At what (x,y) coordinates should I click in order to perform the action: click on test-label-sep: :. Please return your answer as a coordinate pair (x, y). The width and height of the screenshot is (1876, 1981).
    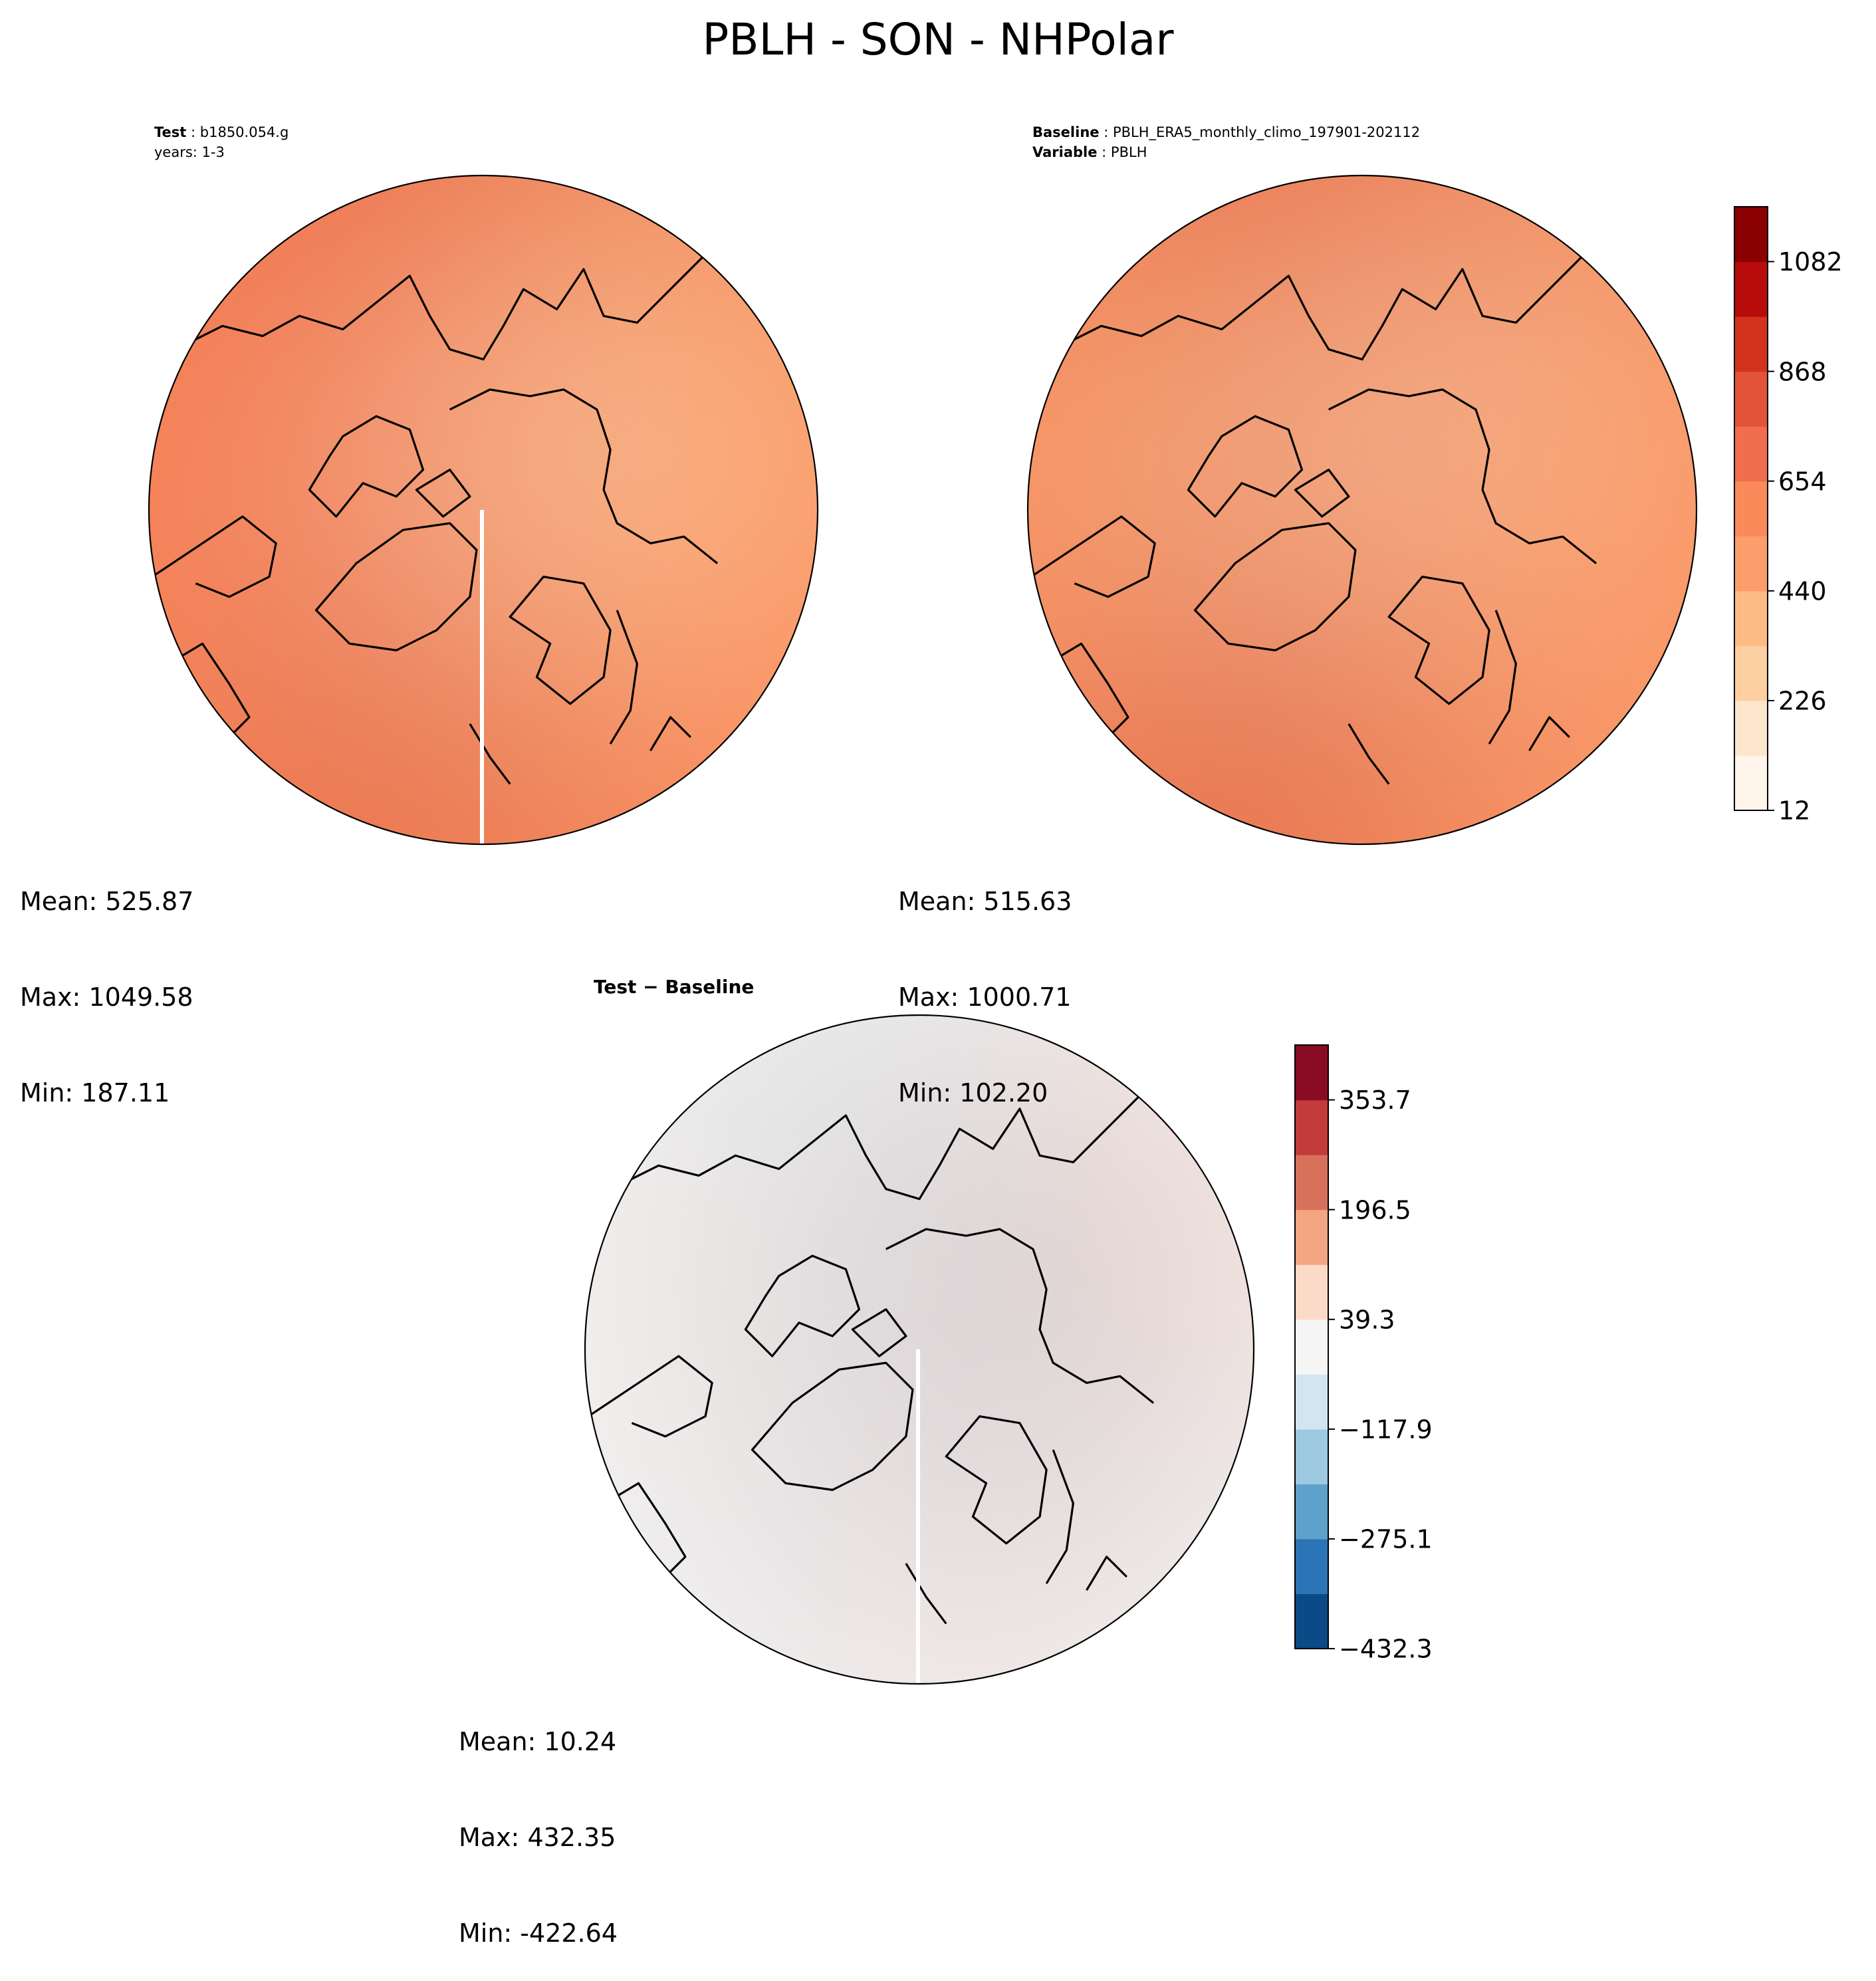
    Looking at the image, I should click on (192, 132).